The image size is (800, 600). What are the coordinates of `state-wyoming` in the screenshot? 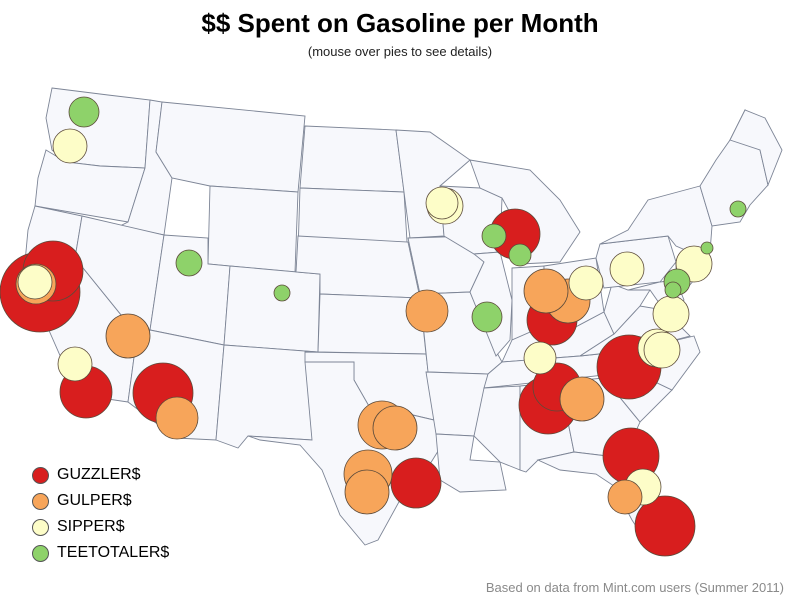 It's located at (253, 229).